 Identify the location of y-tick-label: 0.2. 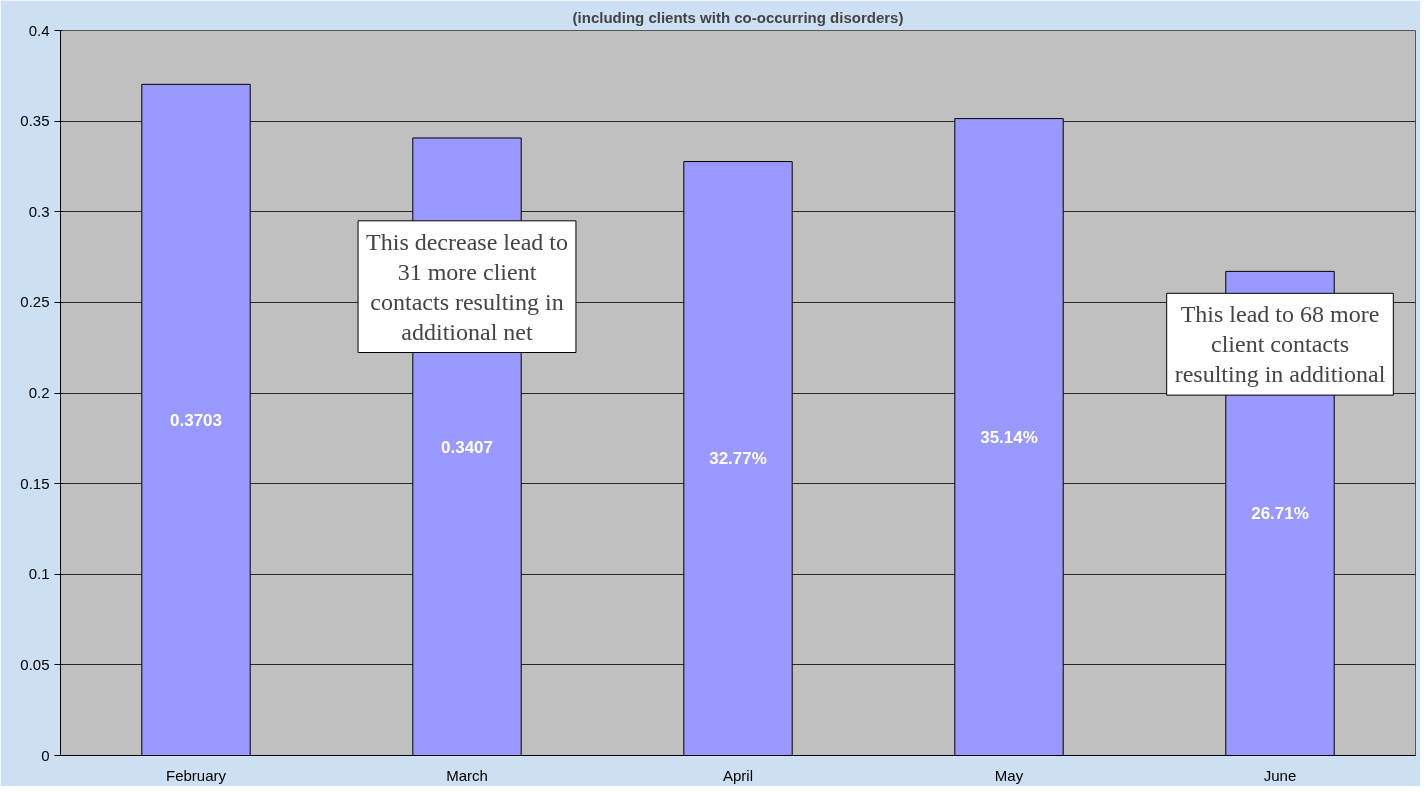
(39, 392).